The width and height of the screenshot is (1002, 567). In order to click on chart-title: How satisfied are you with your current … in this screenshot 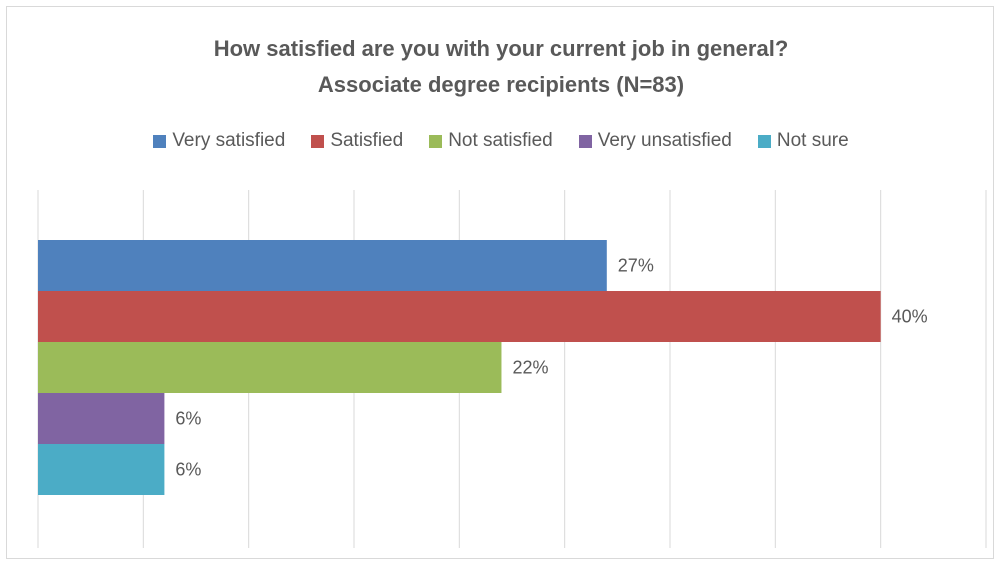, I will do `click(501, 48)`.